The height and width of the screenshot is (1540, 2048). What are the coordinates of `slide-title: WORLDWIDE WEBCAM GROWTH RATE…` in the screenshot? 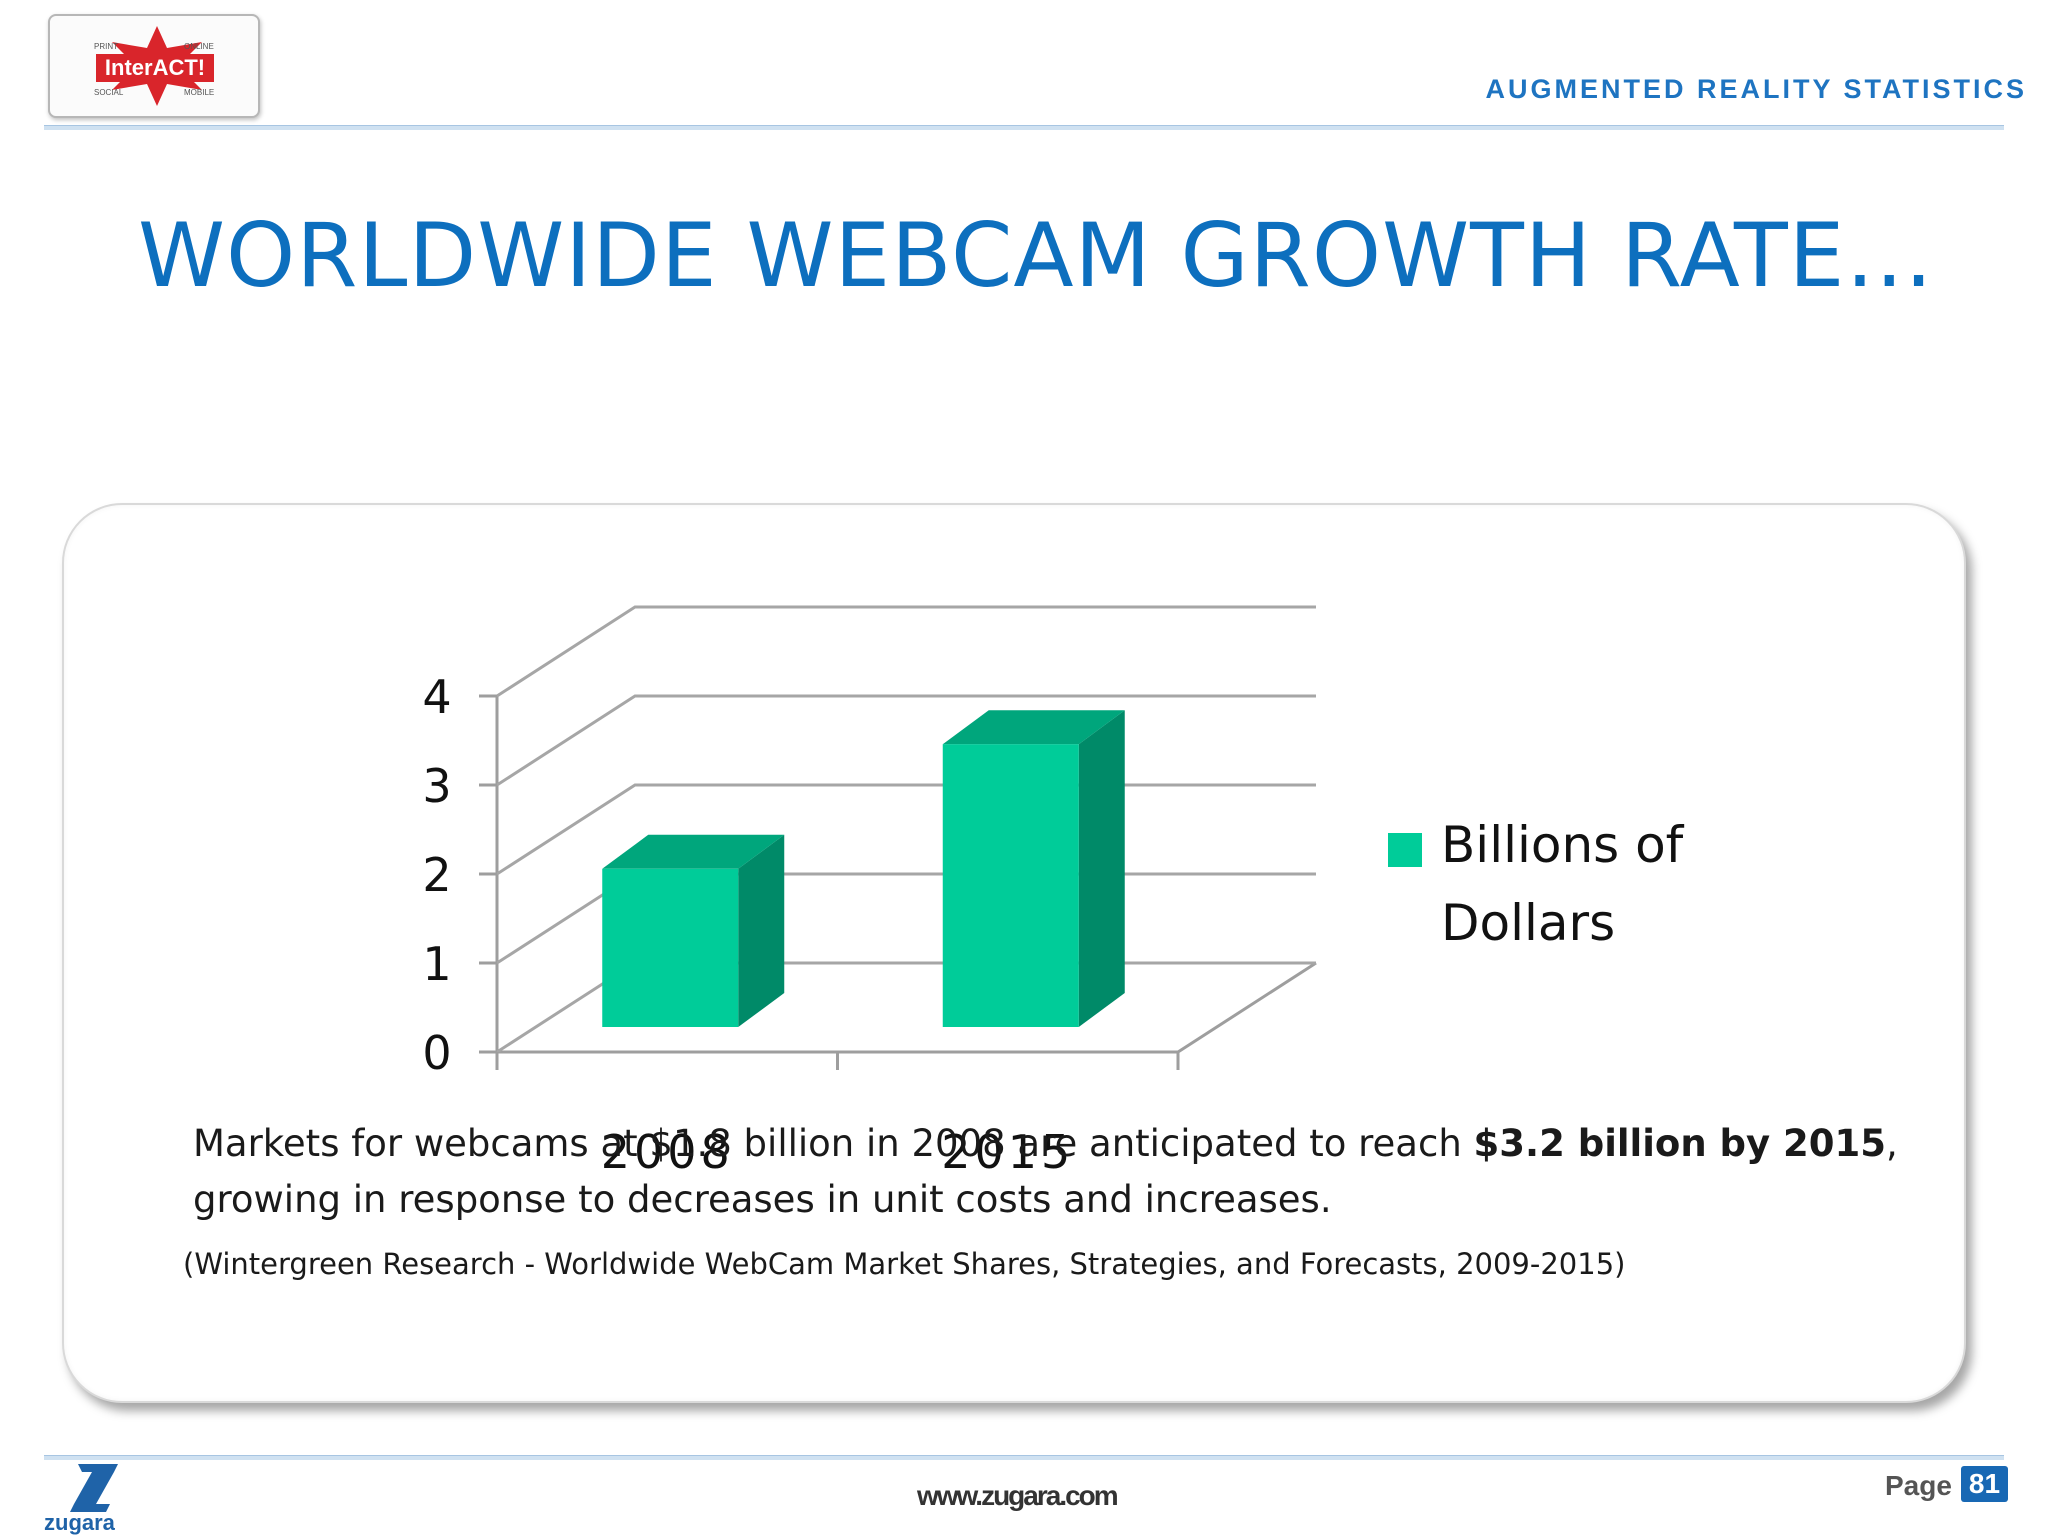 It's located at (1036, 255).